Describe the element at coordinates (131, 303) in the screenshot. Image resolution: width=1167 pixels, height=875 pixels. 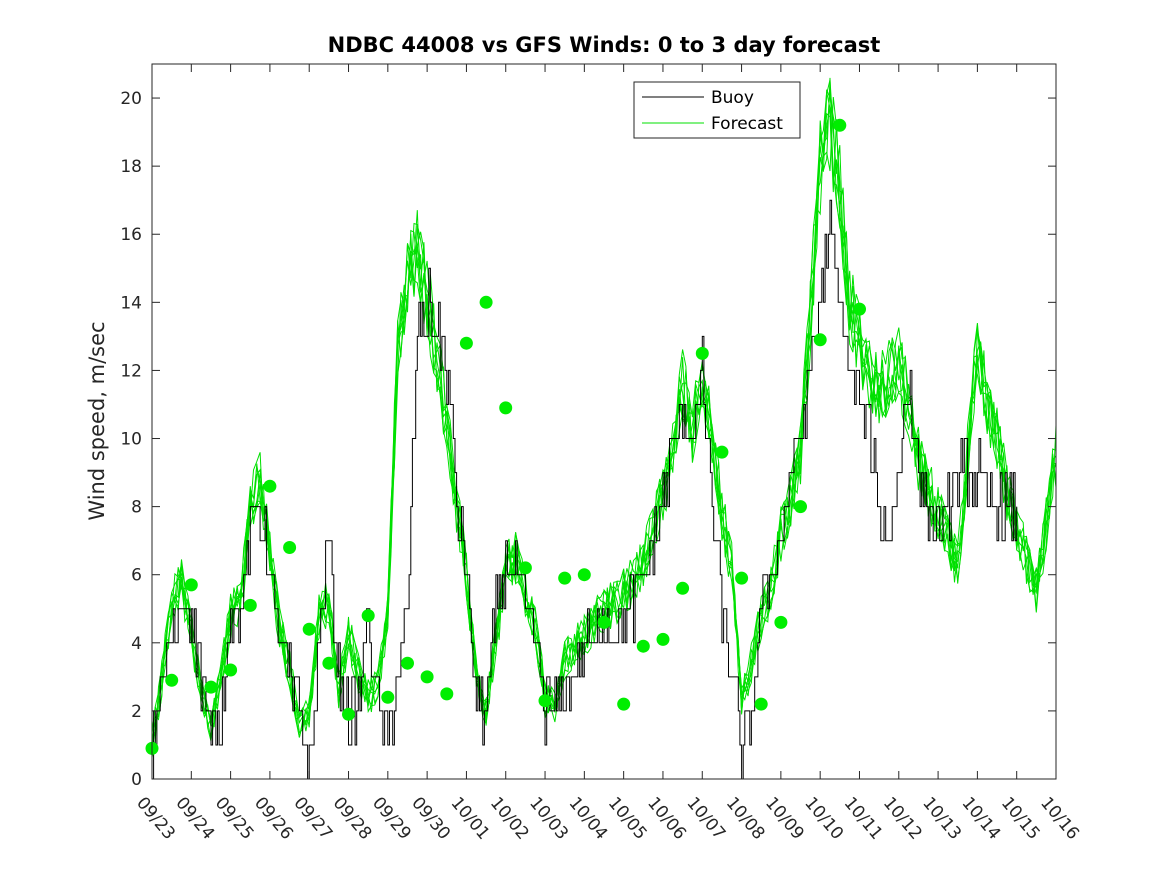
I see `y-tick-label: 14` at that location.